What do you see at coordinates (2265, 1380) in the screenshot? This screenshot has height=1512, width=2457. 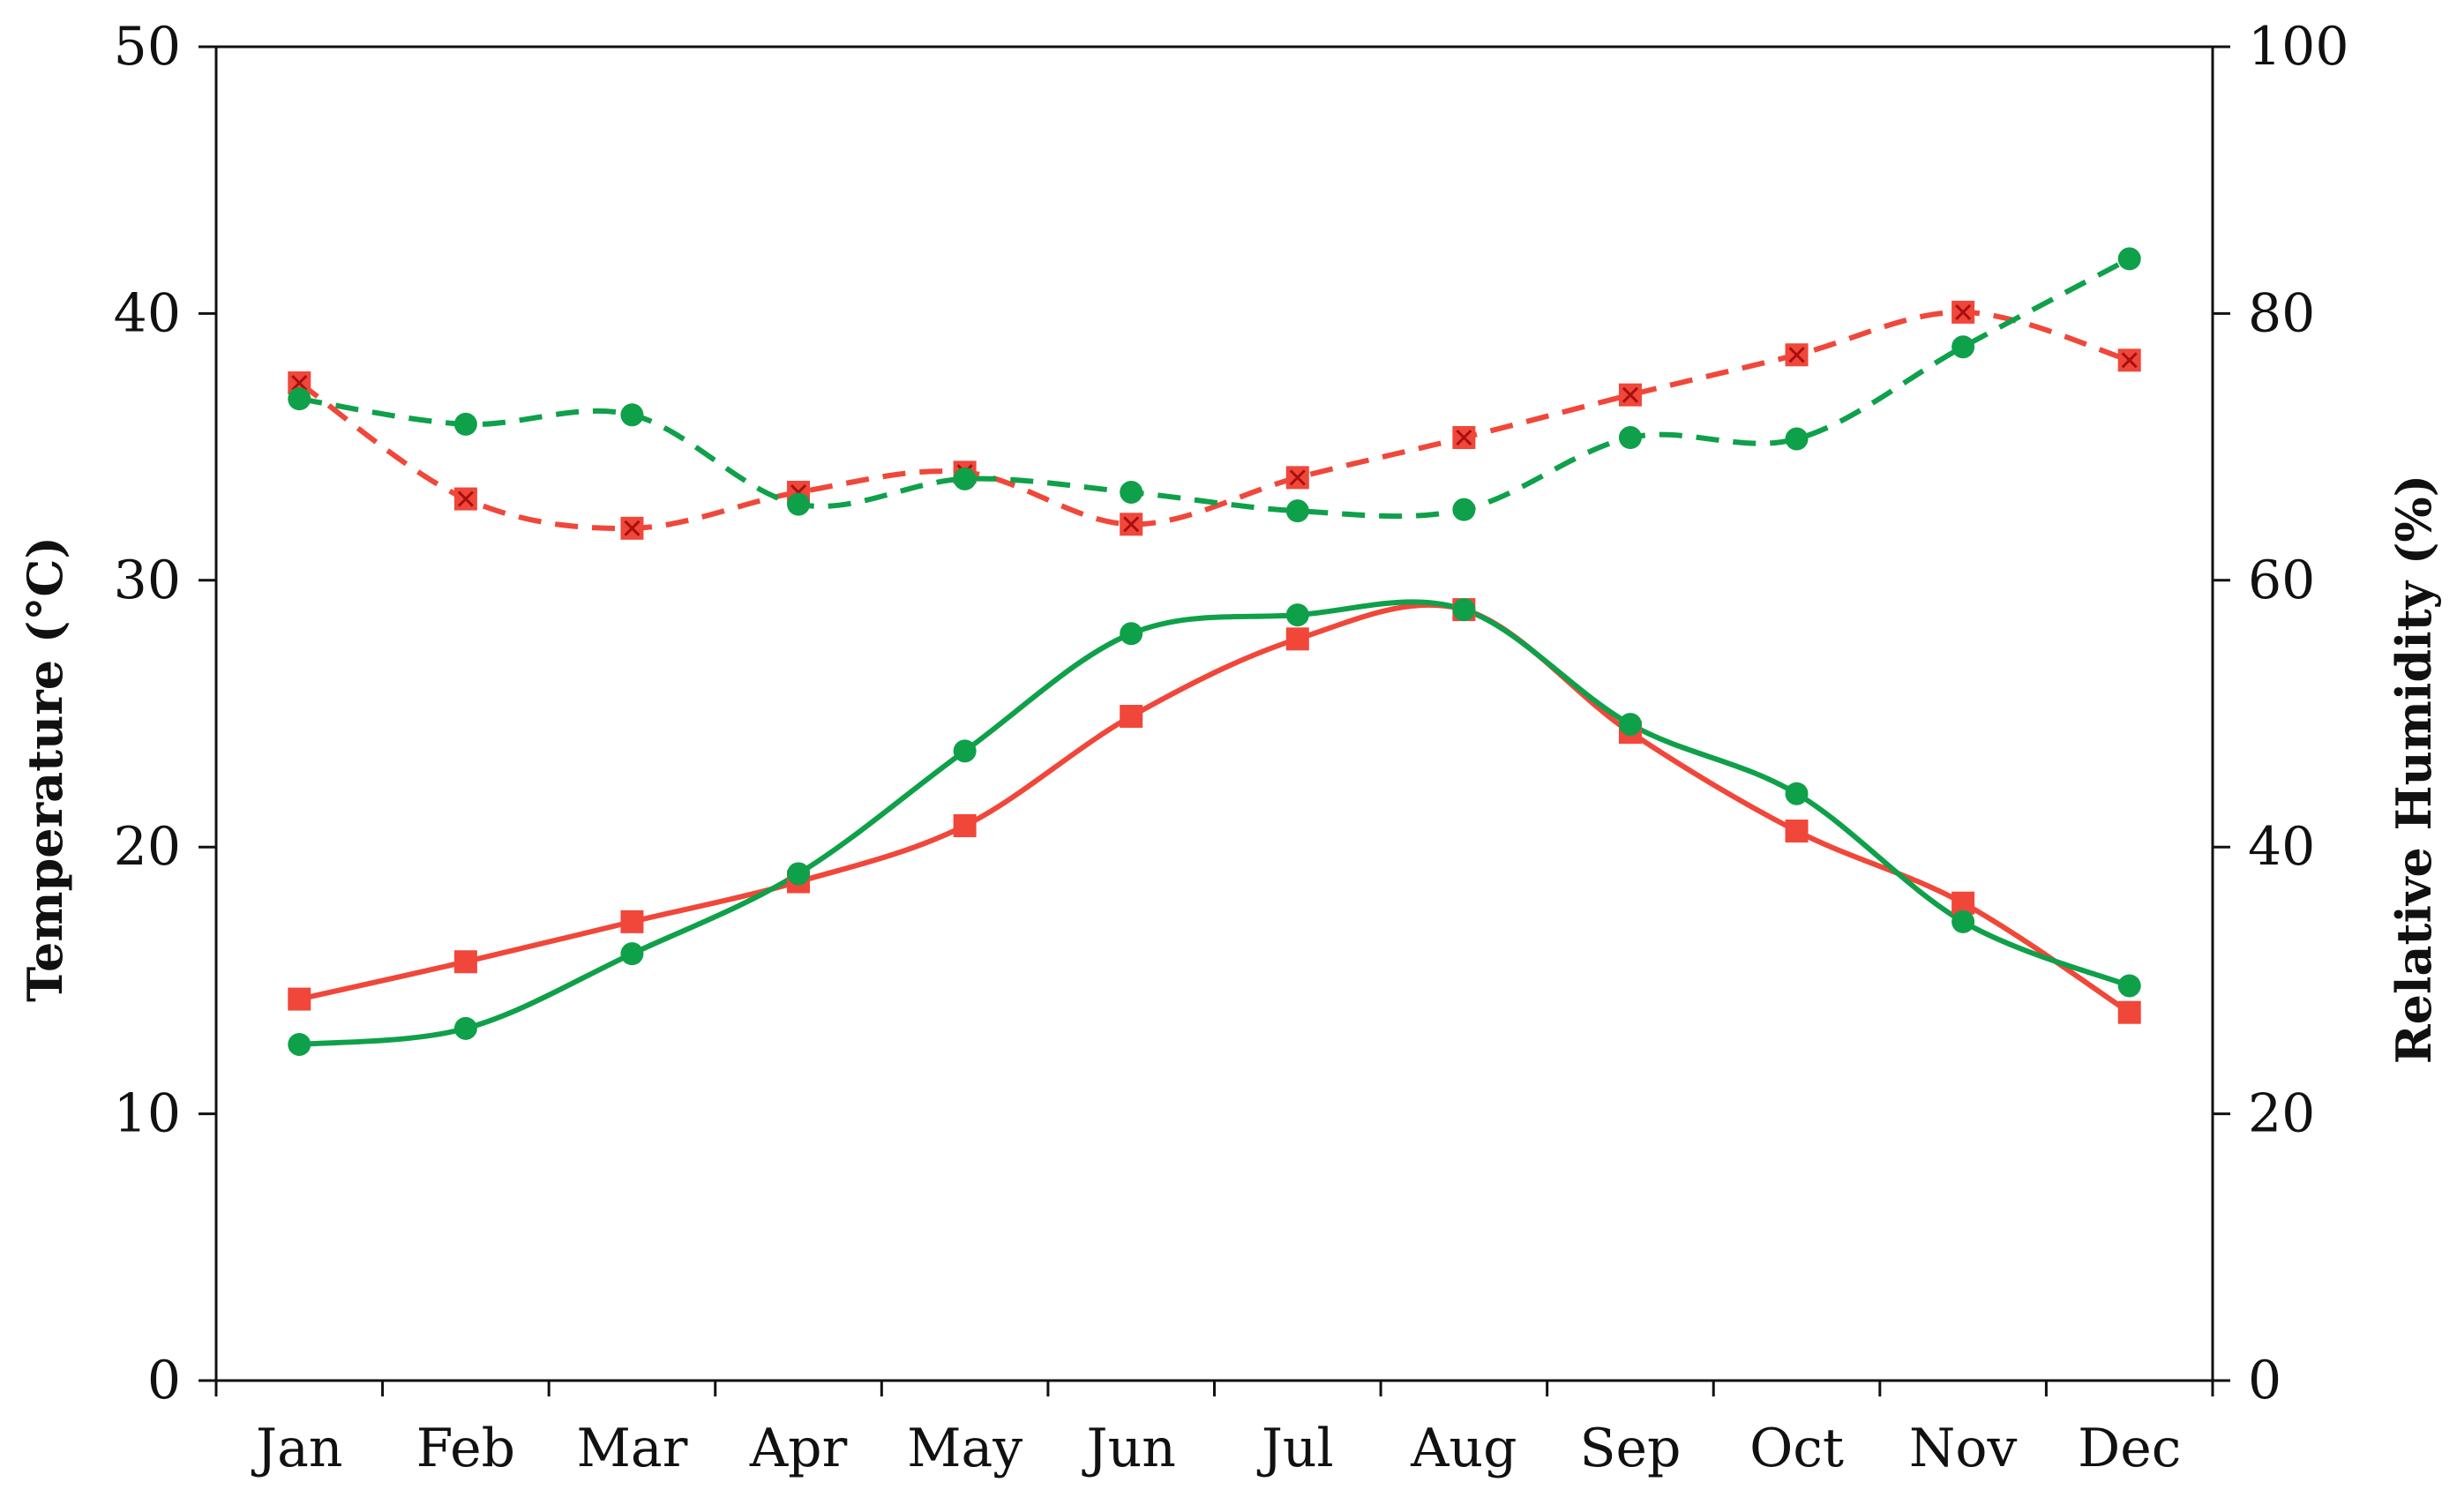 I see `y-right-tick-label: 0` at bounding box center [2265, 1380].